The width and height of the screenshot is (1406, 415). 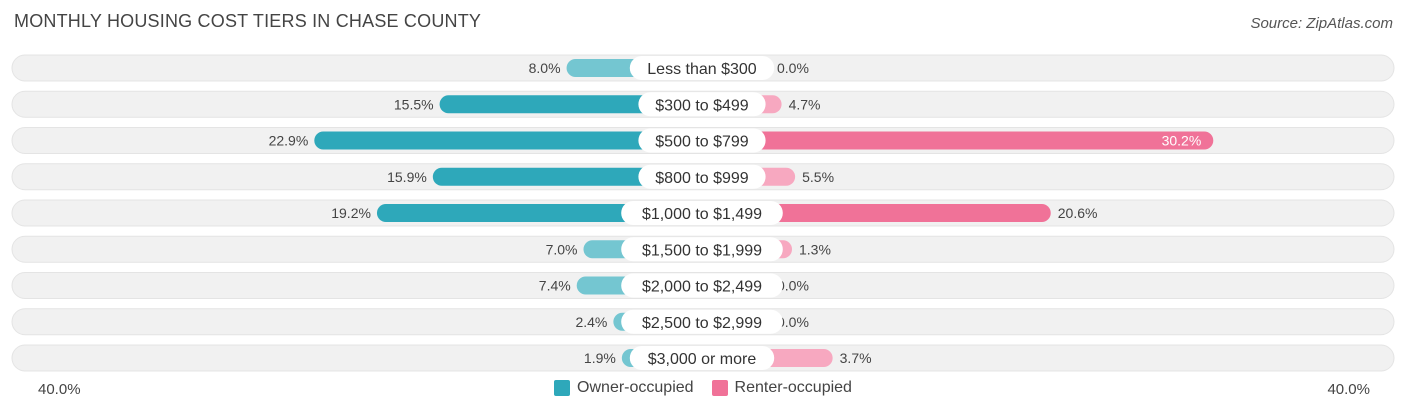 What do you see at coordinates (1321, 23) in the screenshot?
I see `source-label: Source: ZipAtlas.com` at bounding box center [1321, 23].